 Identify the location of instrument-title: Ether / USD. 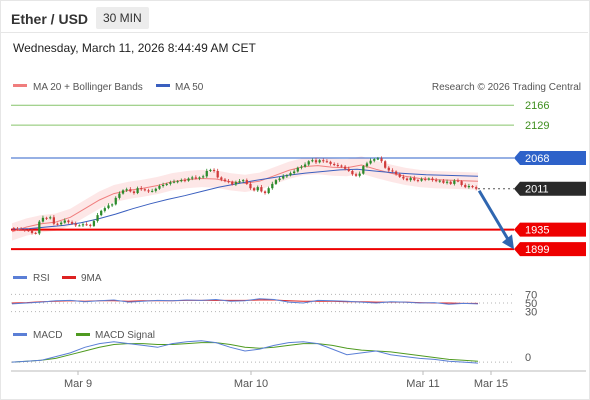
(50, 19).